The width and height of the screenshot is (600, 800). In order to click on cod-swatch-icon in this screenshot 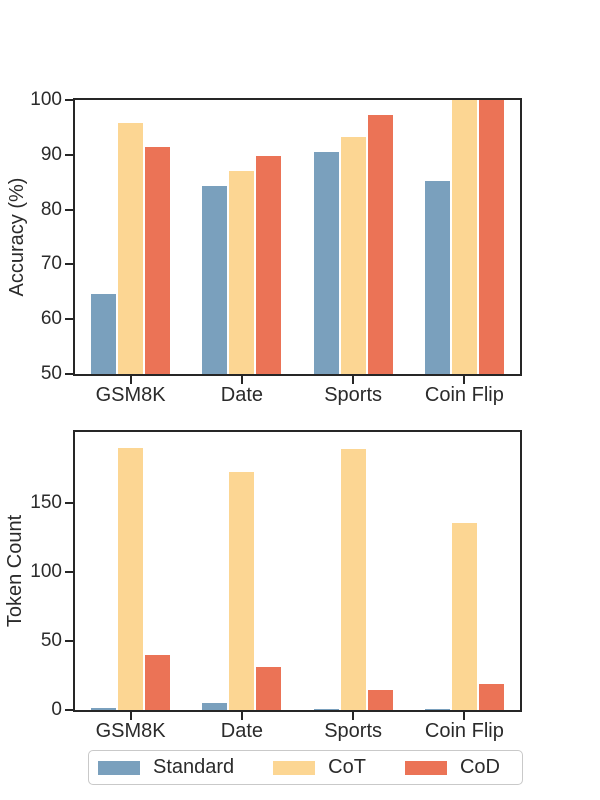, I will do `click(425, 767)`.